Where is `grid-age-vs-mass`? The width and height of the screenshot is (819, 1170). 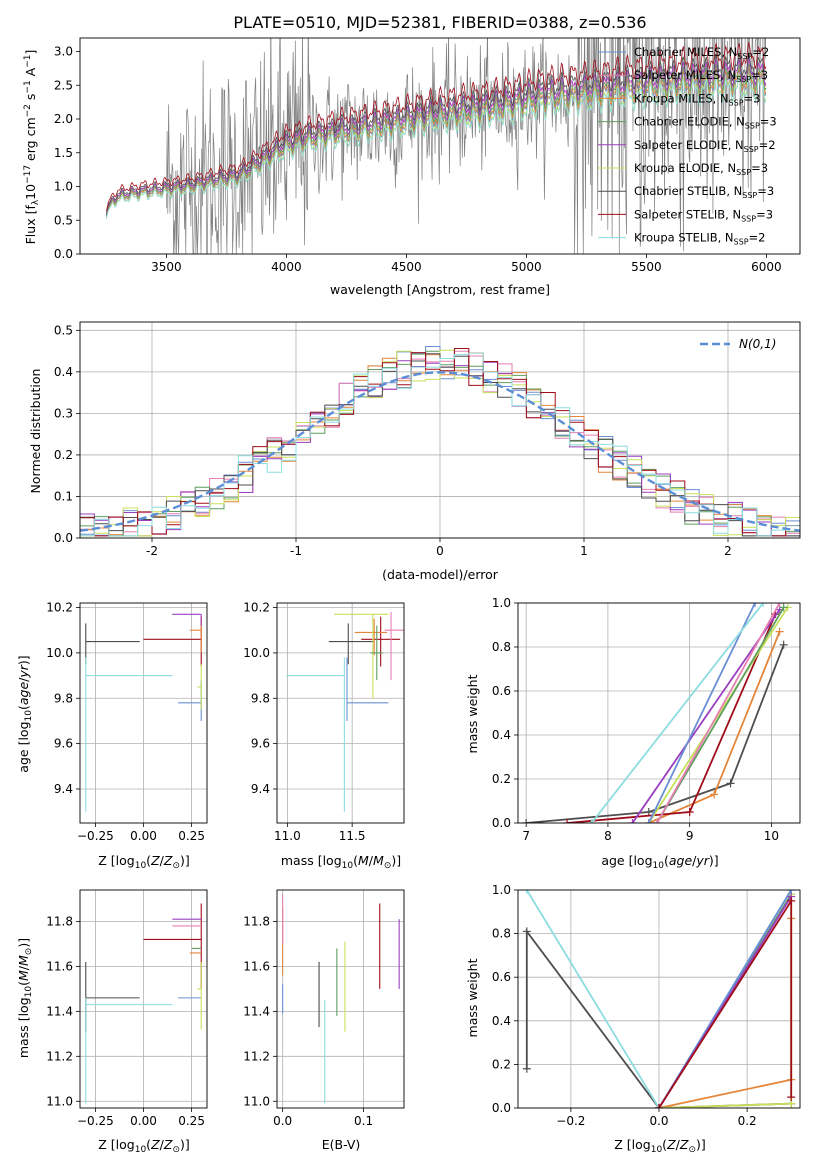
grid-age-vs-mass is located at coordinates (340, 713).